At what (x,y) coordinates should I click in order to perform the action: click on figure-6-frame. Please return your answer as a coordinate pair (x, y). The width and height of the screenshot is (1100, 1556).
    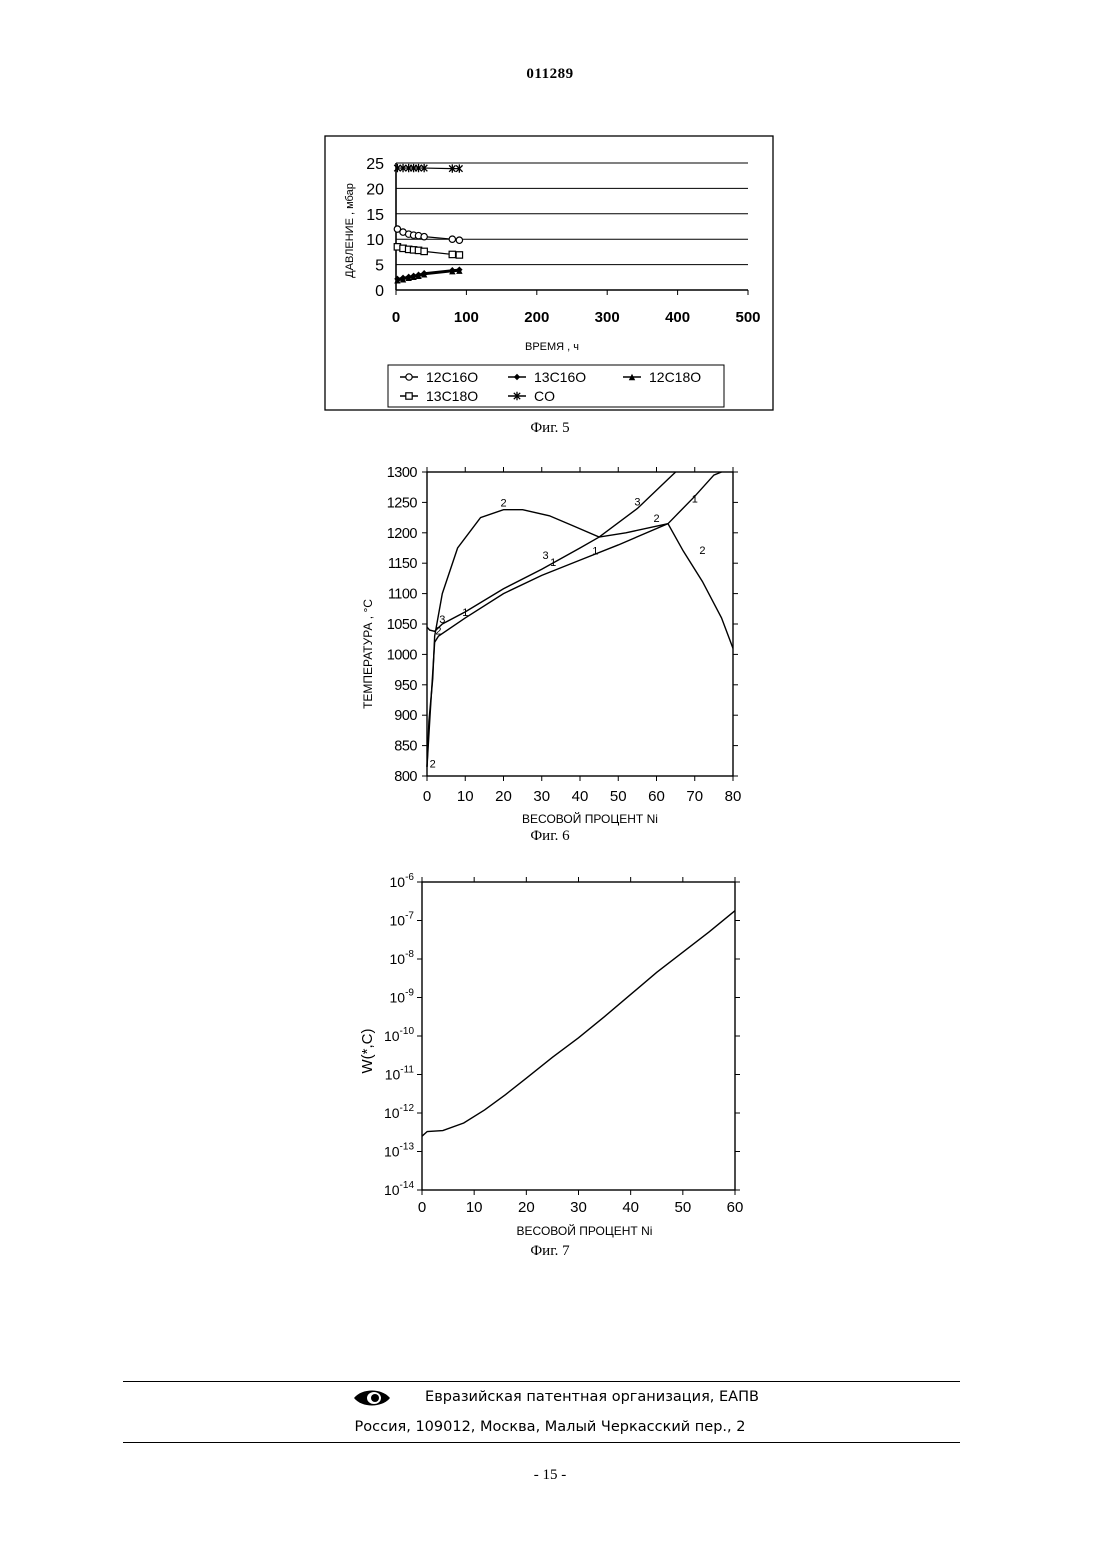
    Looking at the image, I should click on (580, 624).